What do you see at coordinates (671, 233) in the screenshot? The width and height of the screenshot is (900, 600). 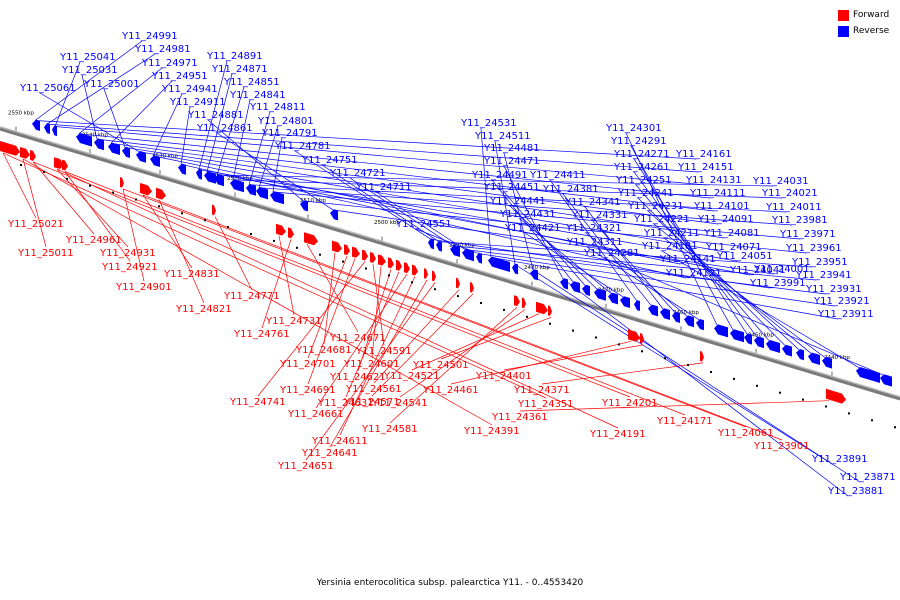 I see `reverse-gene-label: Y11_24211` at bounding box center [671, 233].